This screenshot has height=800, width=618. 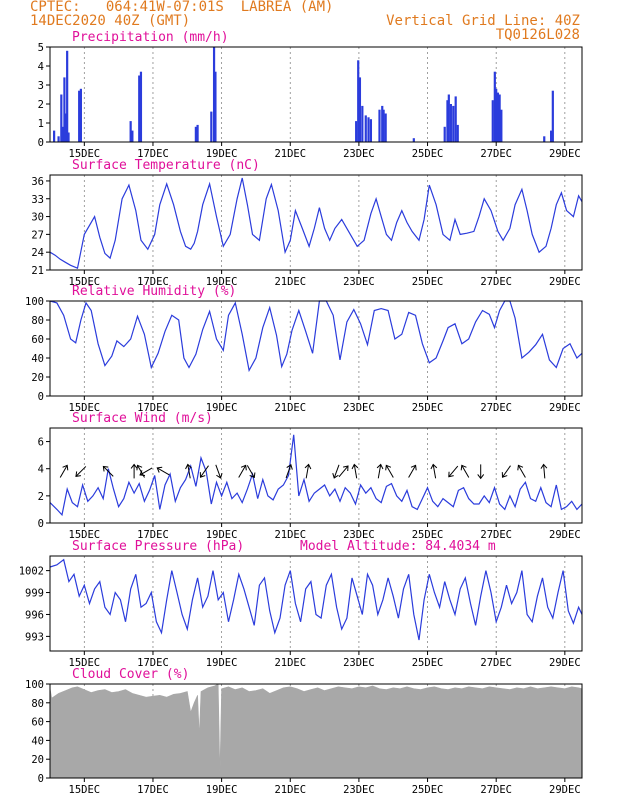 What do you see at coordinates (37, 760) in the screenshot?
I see `y-tick-label: 20` at bounding box center [37, 760].